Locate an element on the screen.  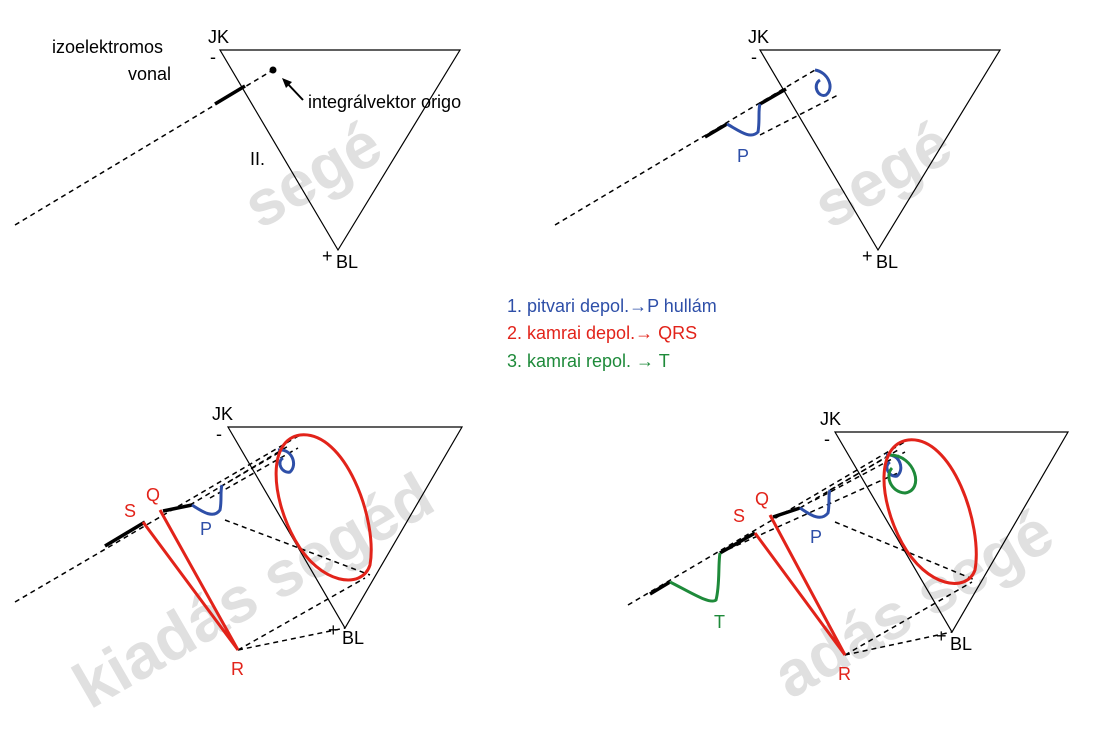
origin-dot is located at coordinates (273, 70).